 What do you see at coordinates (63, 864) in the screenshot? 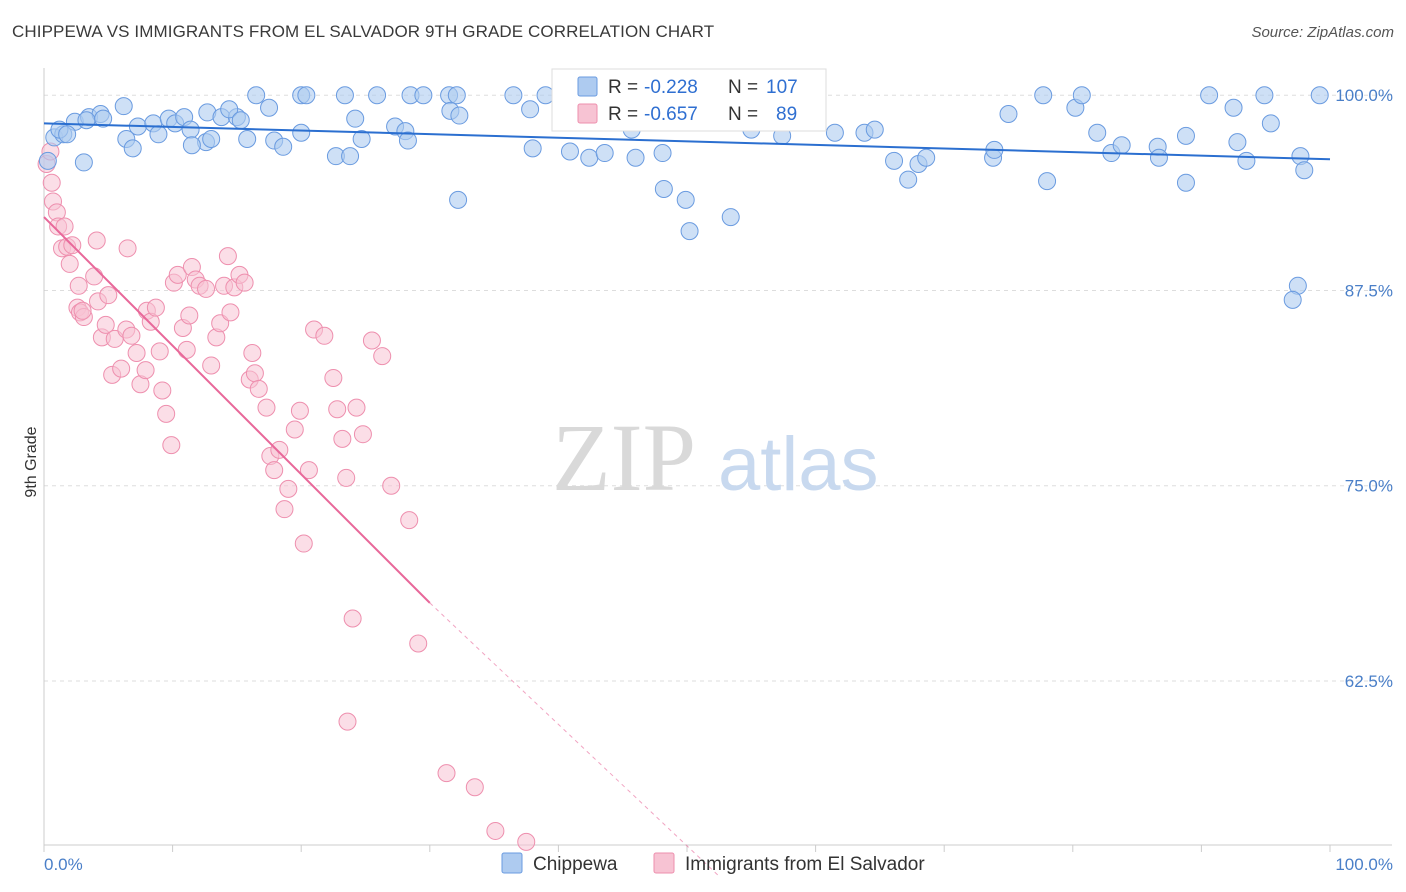
I see `x-tick-label-0: 0.0%` at bounding box center [63, 864].